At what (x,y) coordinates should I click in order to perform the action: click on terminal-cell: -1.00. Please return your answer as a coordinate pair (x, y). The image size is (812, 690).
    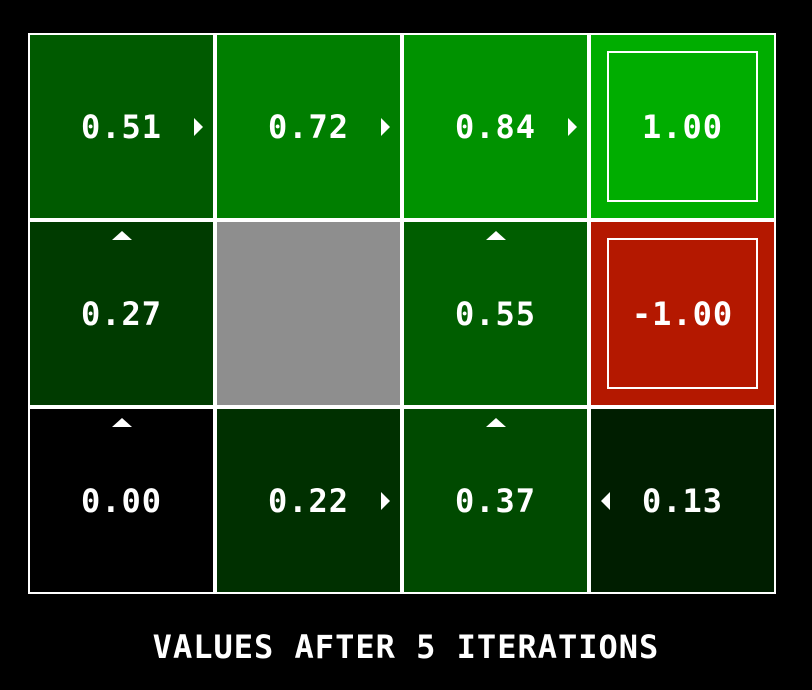
    Looking at the image, I should click on (682, 313).